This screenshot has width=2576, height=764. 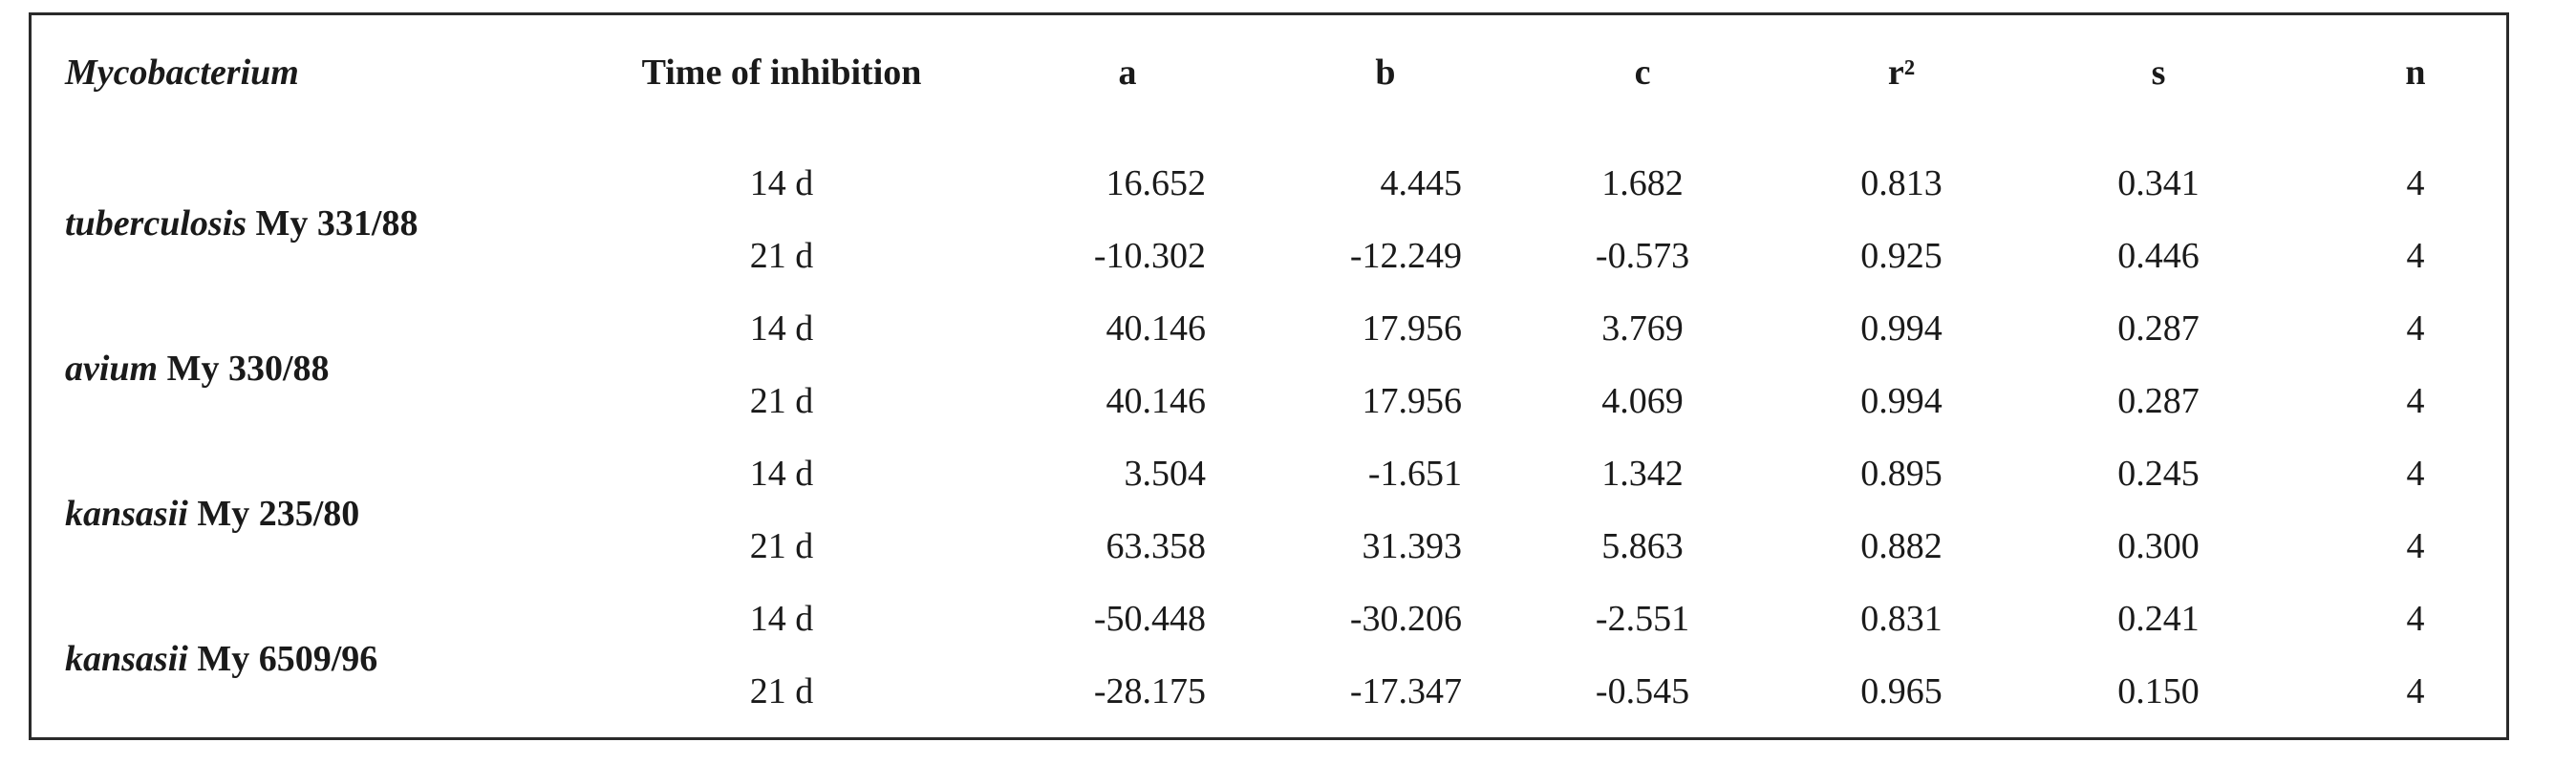 I want to click on organism-label: kansasii My 235/80, so click(x=212, y=514).